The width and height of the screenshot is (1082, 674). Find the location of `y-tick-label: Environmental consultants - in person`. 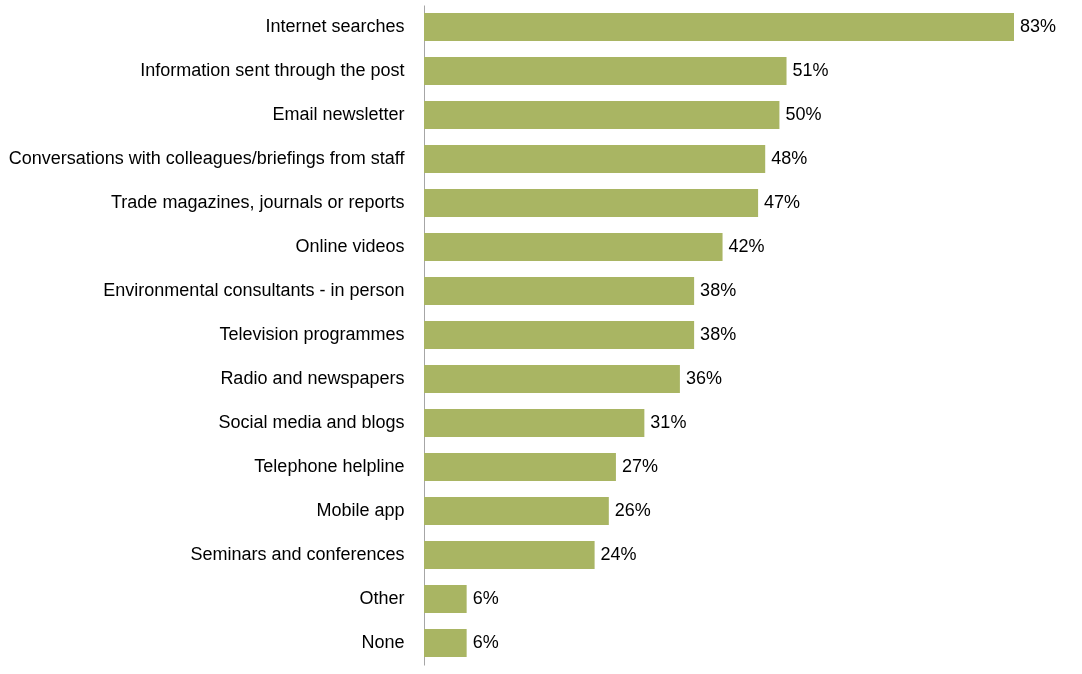

y-tick-label: Environmental consultants - in person is located at coordinates (254, 290).